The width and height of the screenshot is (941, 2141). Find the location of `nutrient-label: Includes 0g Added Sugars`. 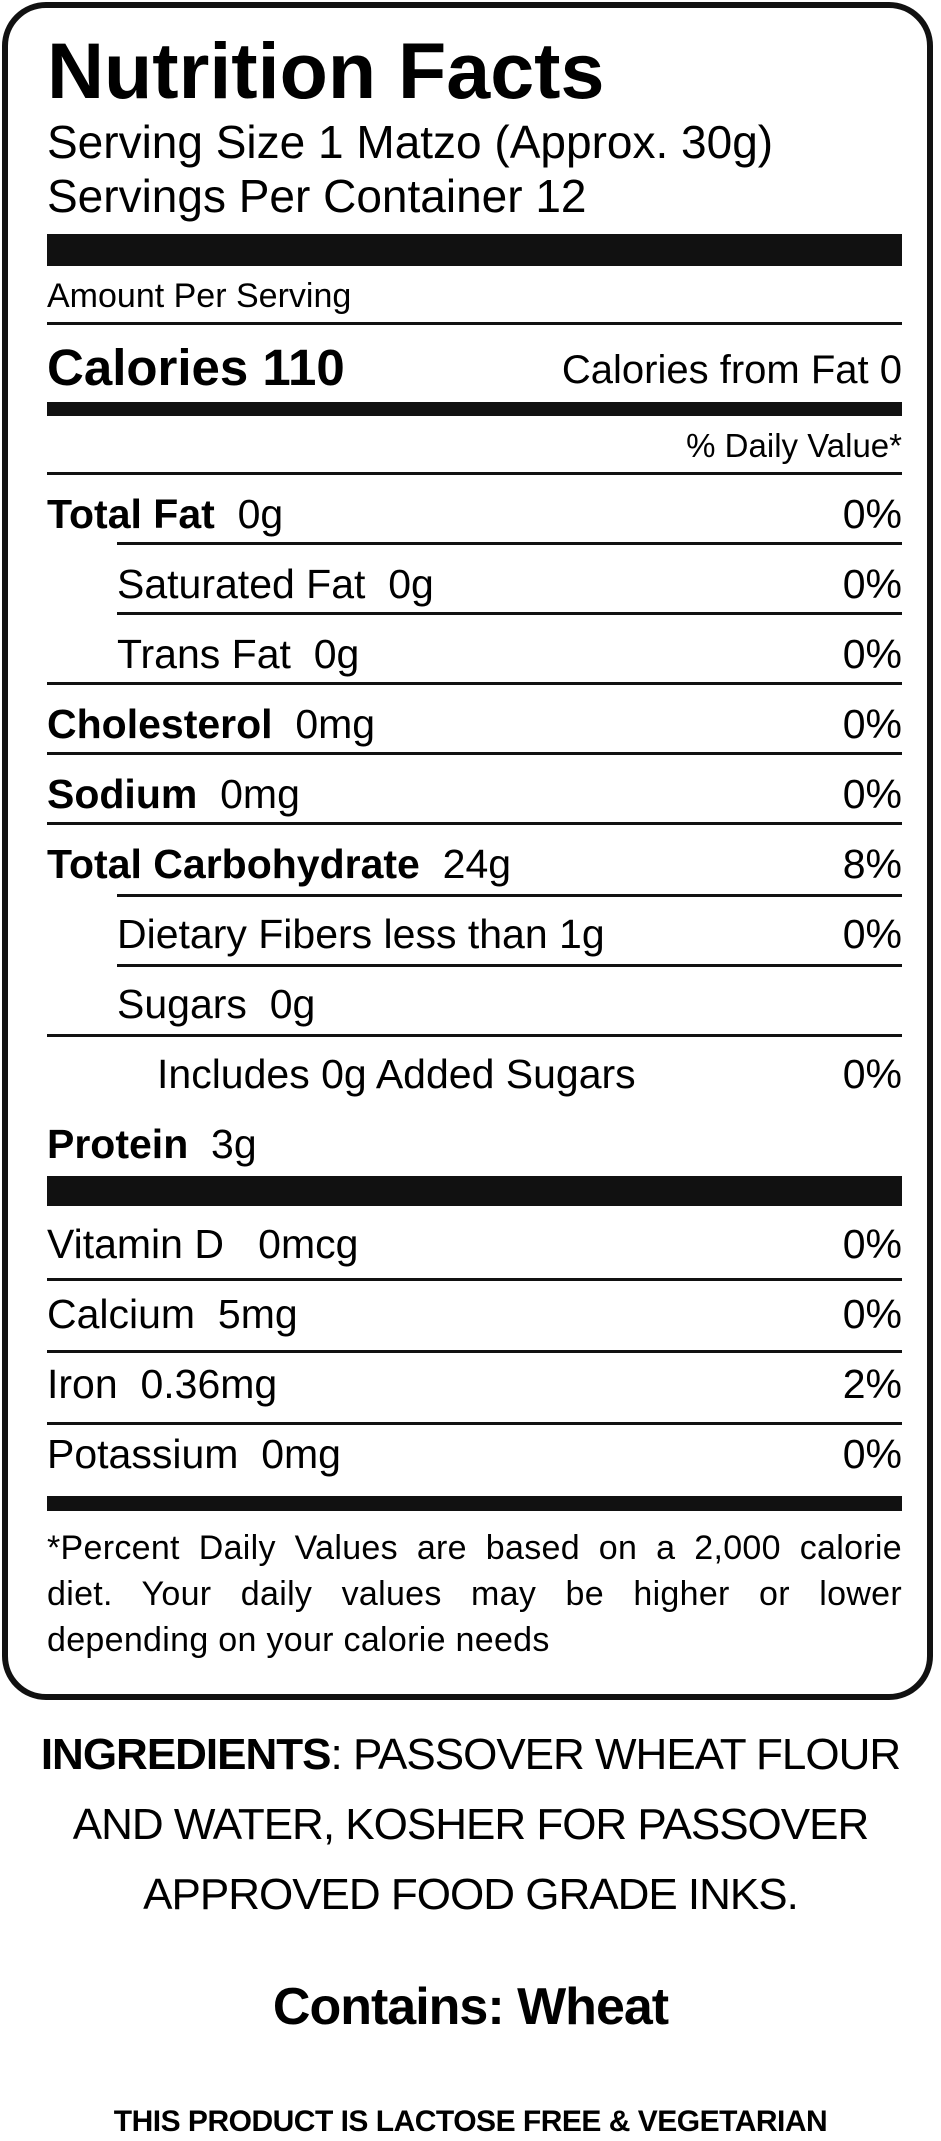

nutrient-label: Includes 0g Added Sugars is located at coordinates (396, 1074).